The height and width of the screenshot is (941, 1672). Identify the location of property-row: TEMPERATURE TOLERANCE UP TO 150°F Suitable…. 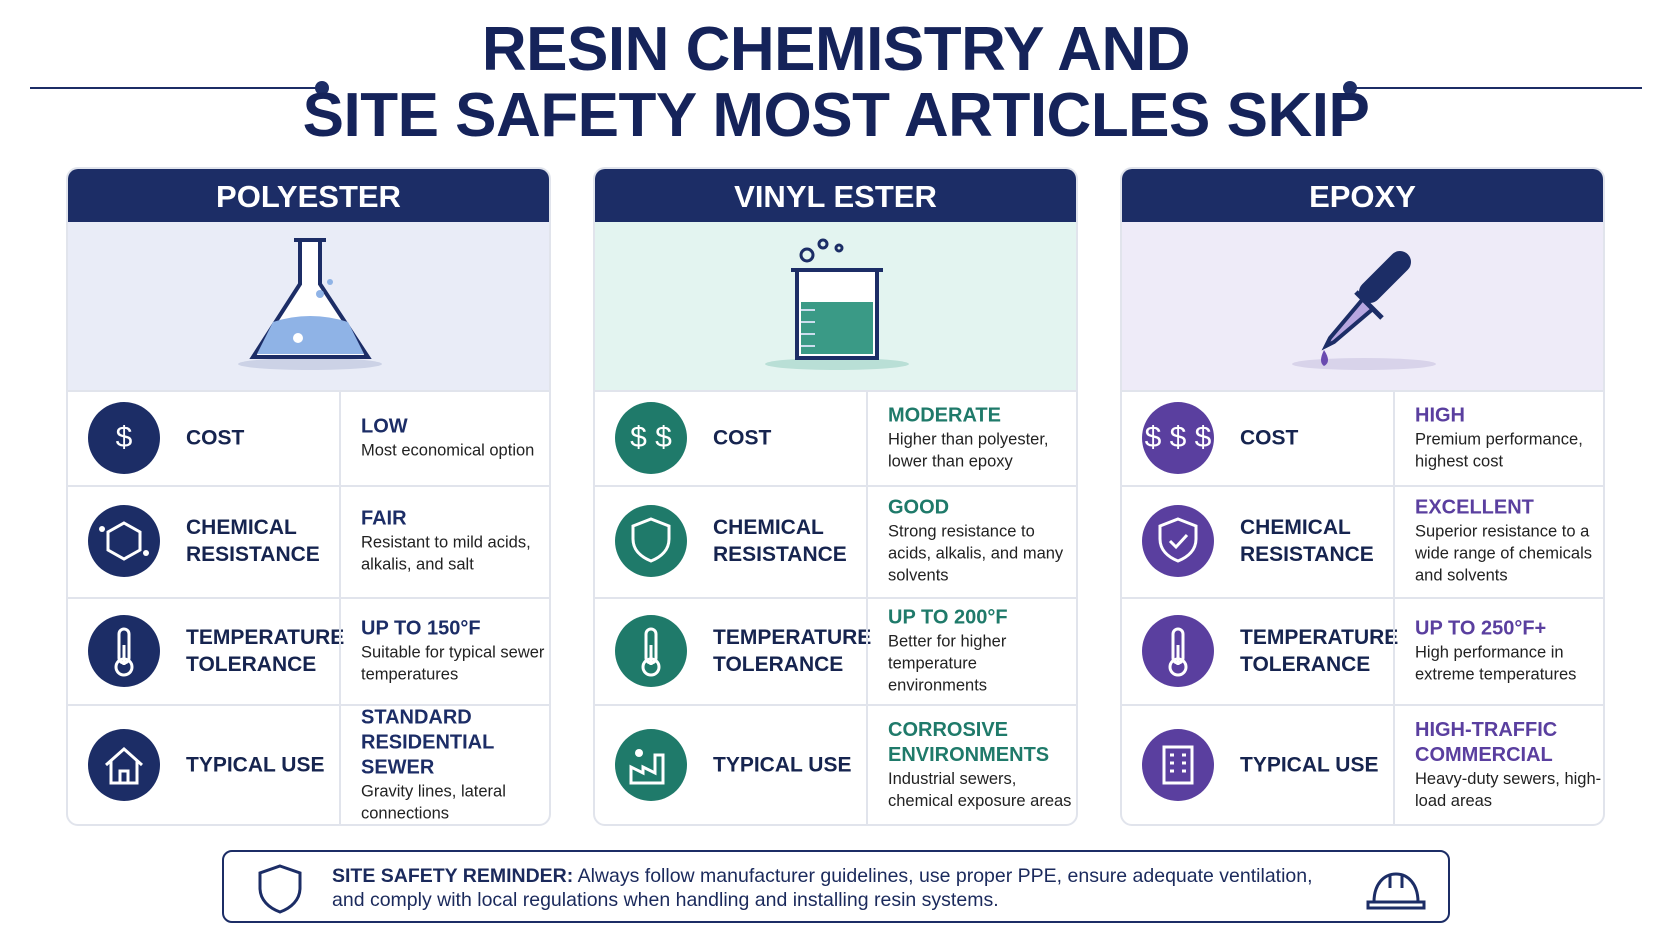
(308, 651).